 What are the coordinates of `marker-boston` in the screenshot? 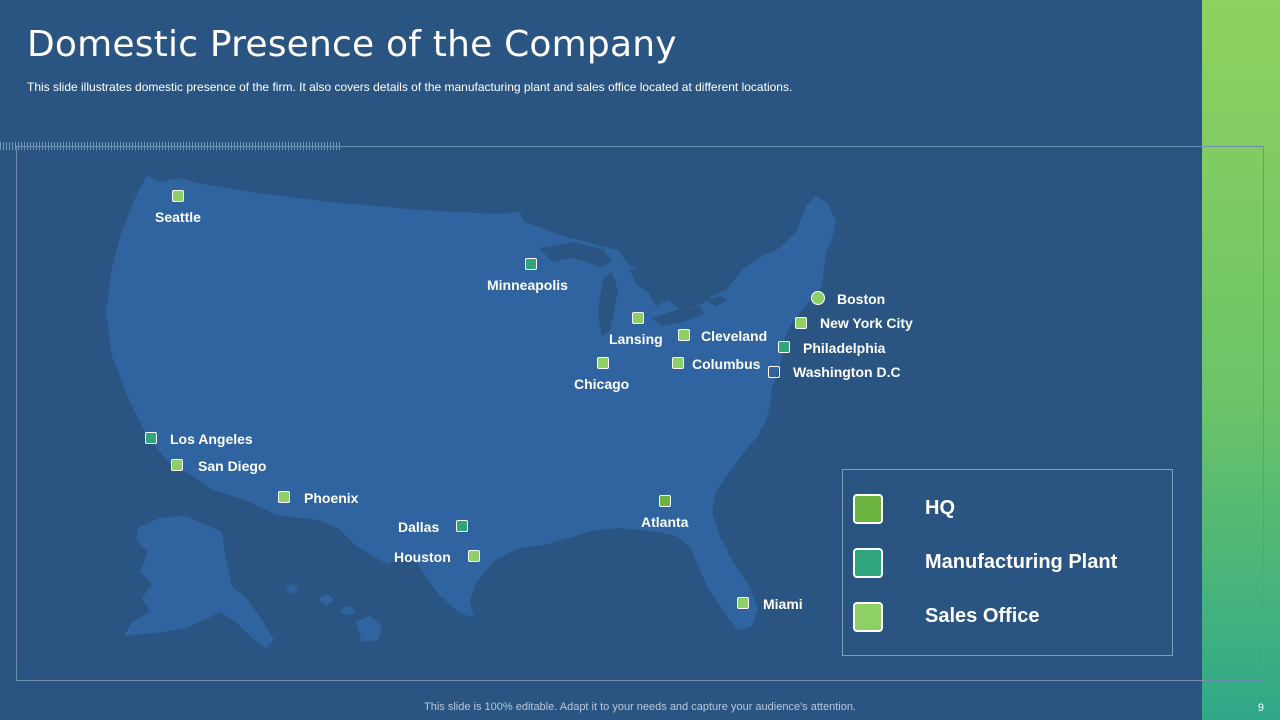 It's located at (818, 298).